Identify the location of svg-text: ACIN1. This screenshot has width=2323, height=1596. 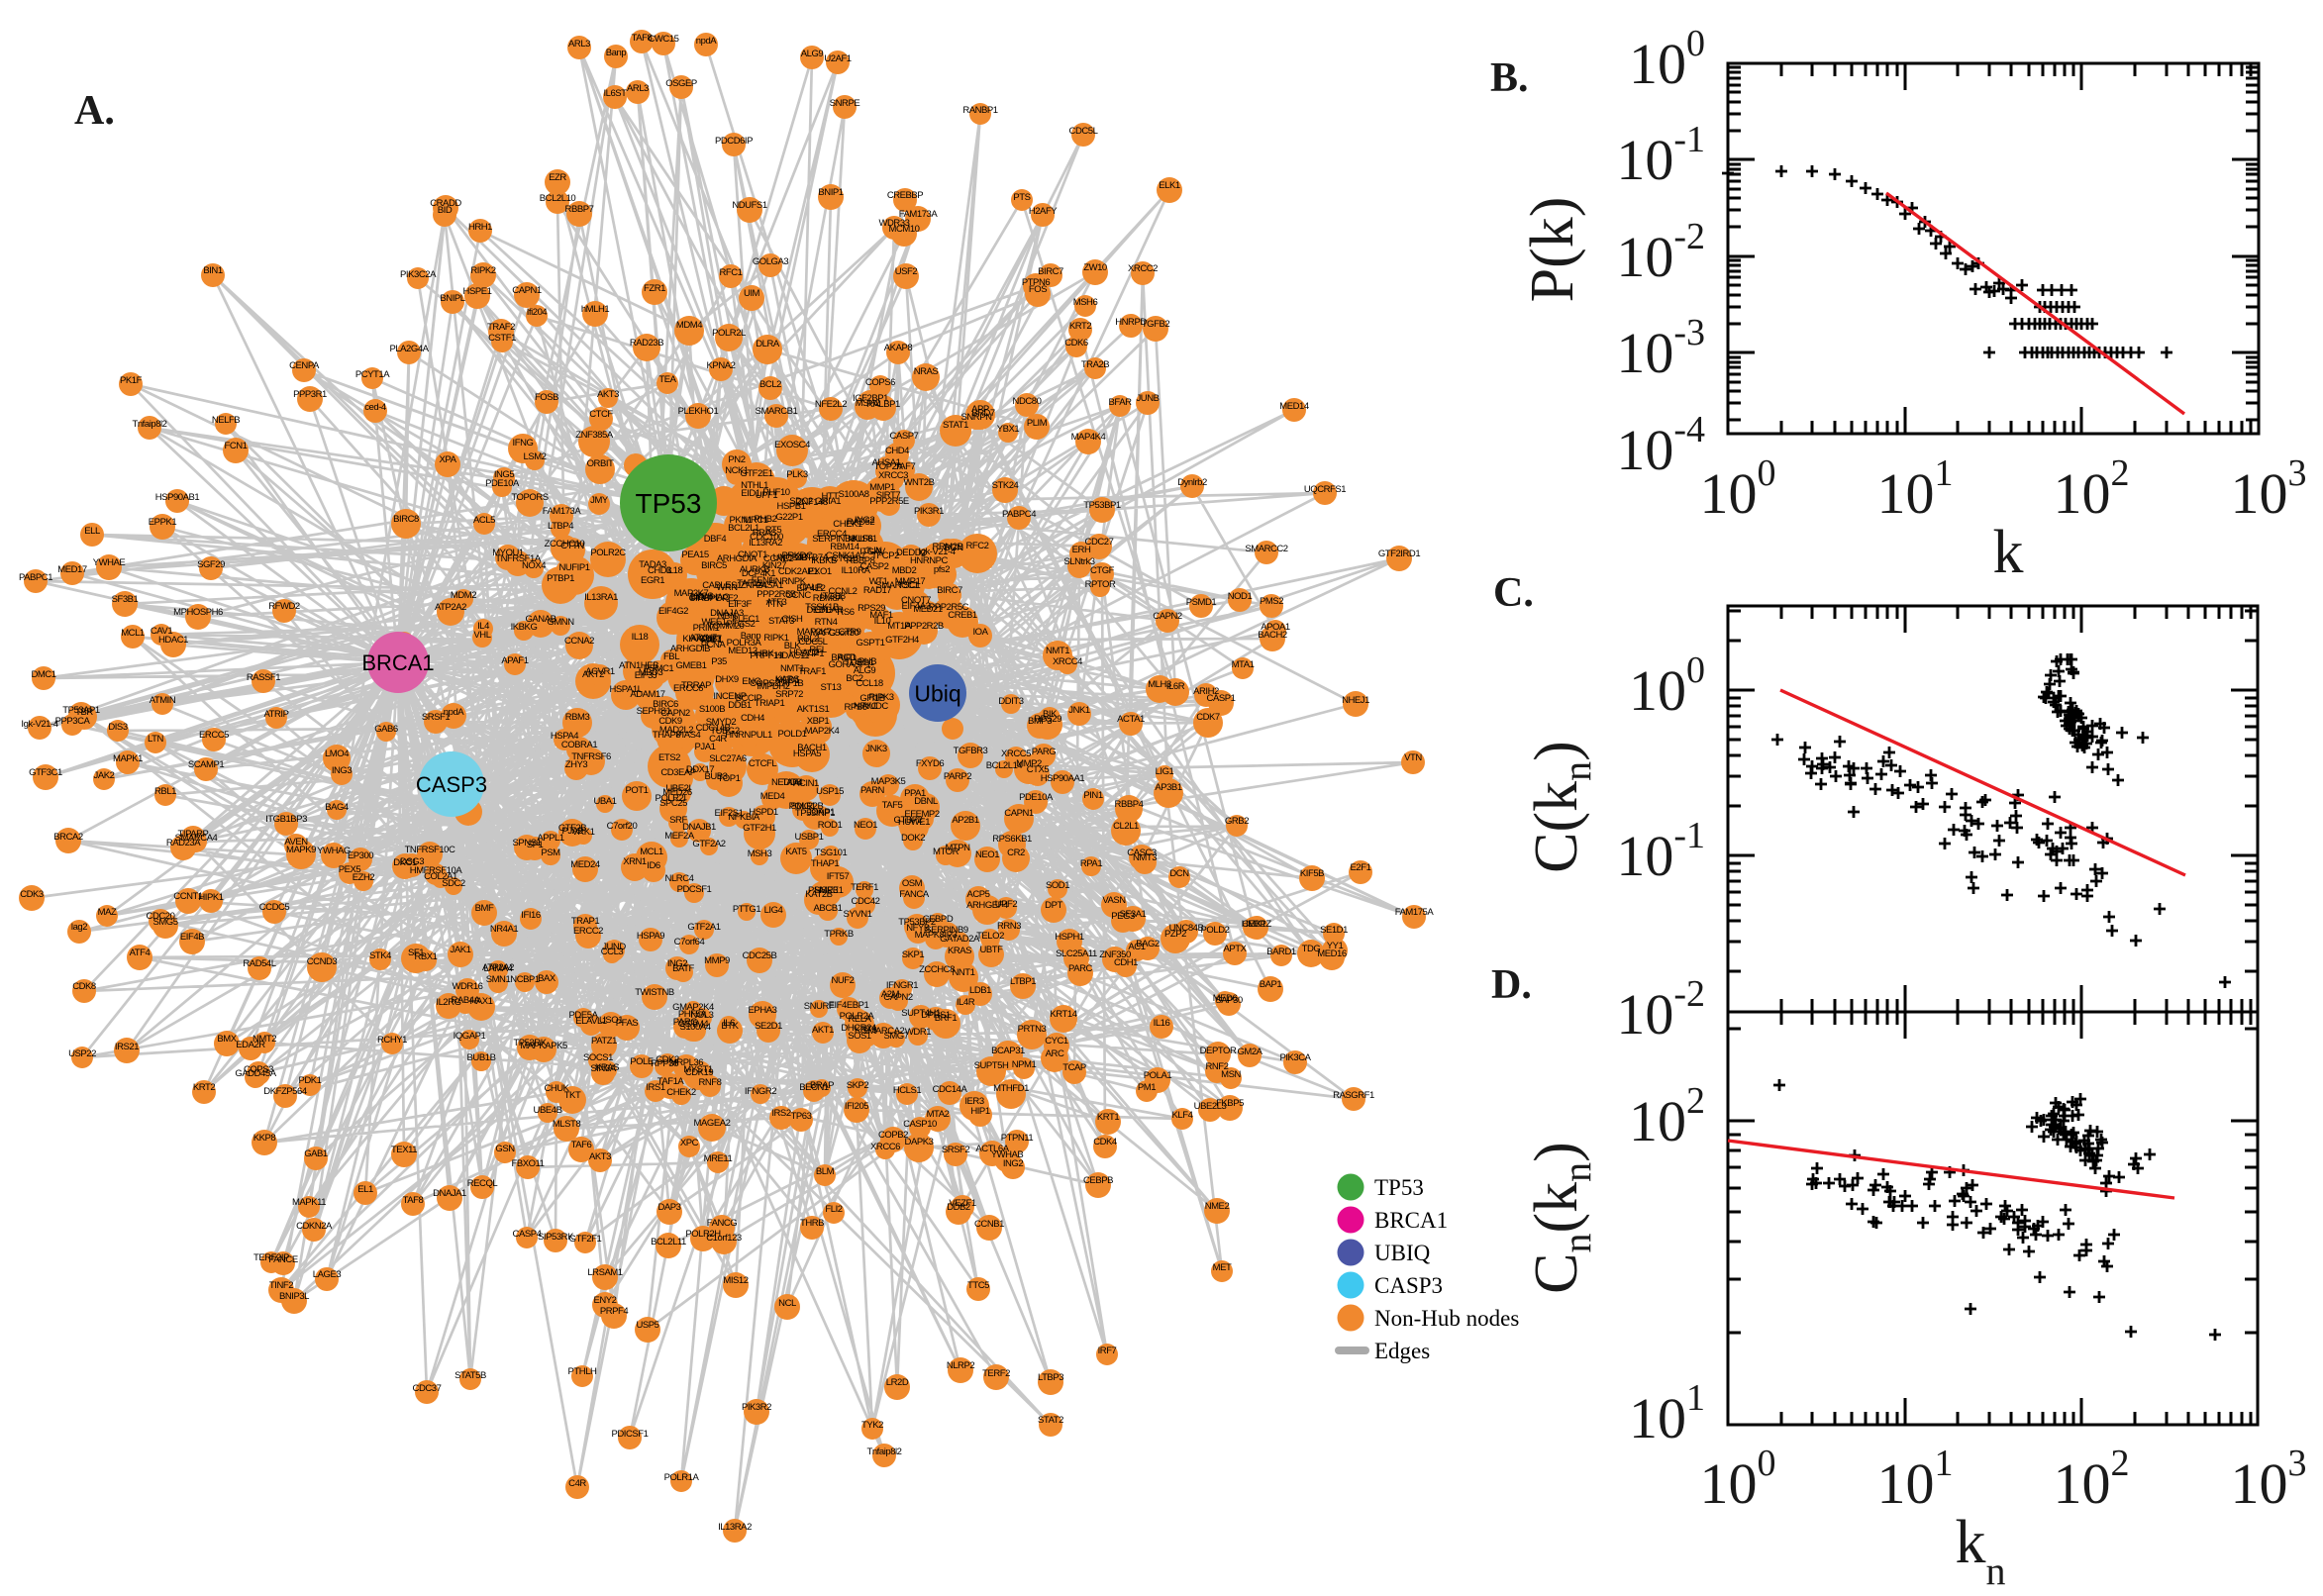
(806, 783).